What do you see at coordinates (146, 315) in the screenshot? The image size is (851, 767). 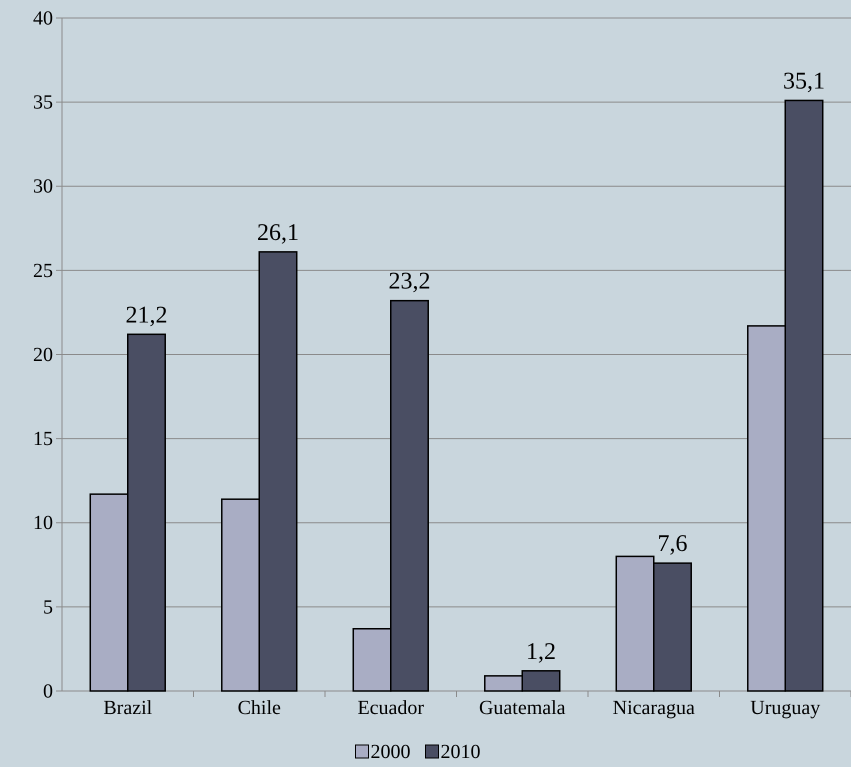 I see `data-label: 21,2` at bounding box center [146, 315].